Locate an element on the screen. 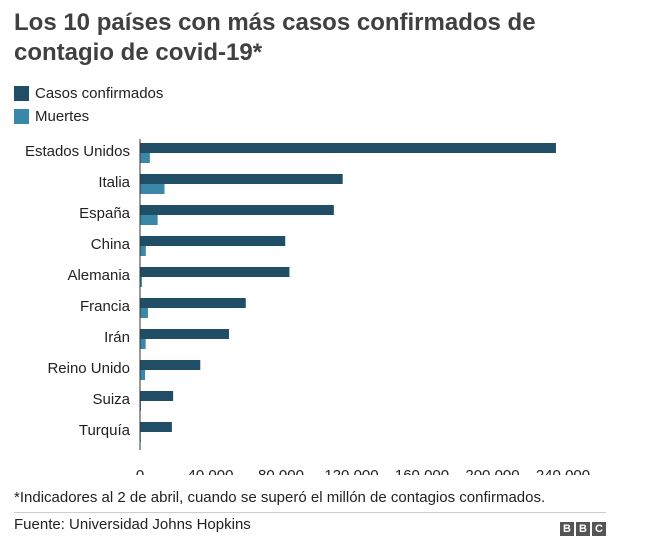 Image resolution: width=666 pixels, height=540 pixels. x-tick-label: 40.000 is located at coordinates (211, 471).